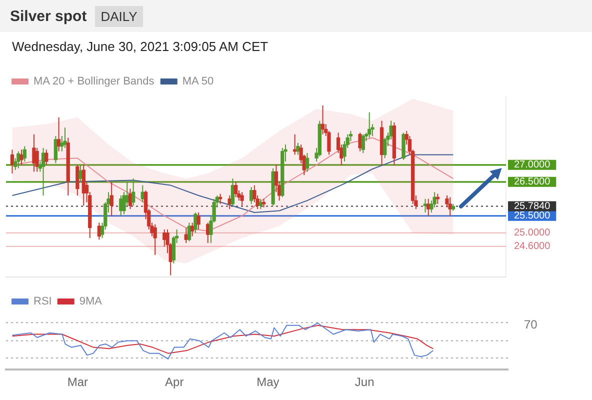 Image resolution: width=592 pixels, height=400 pixels. I want to click on legend-label: MA 50, so click(198, 82).